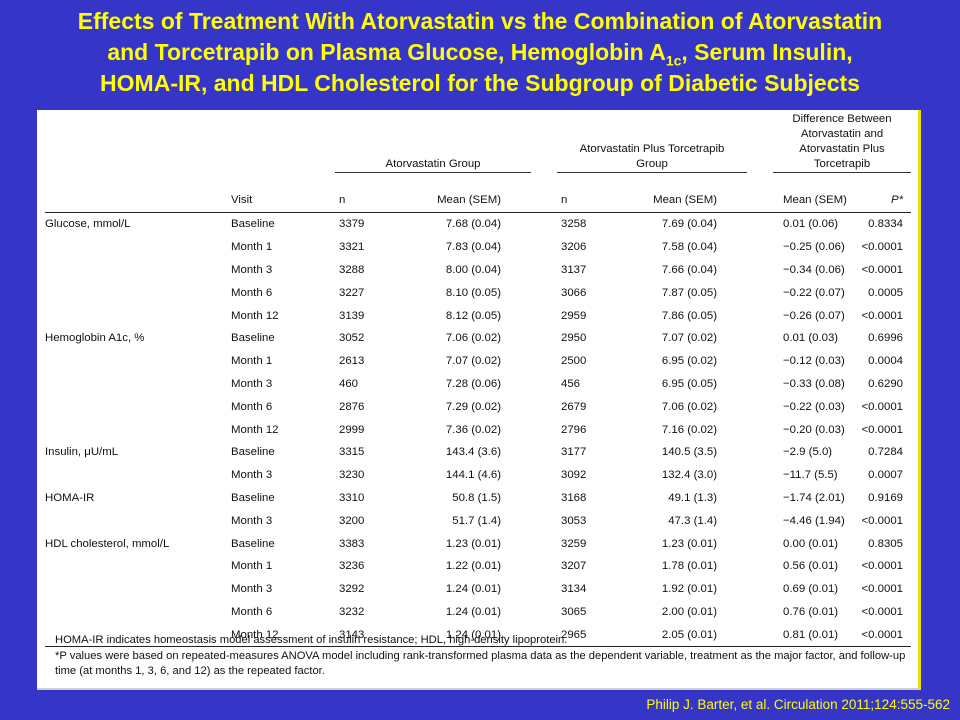 The width and height of the screenshot is (960, 720). I want to click on row-n-ator: 2999, so click(352, 429).